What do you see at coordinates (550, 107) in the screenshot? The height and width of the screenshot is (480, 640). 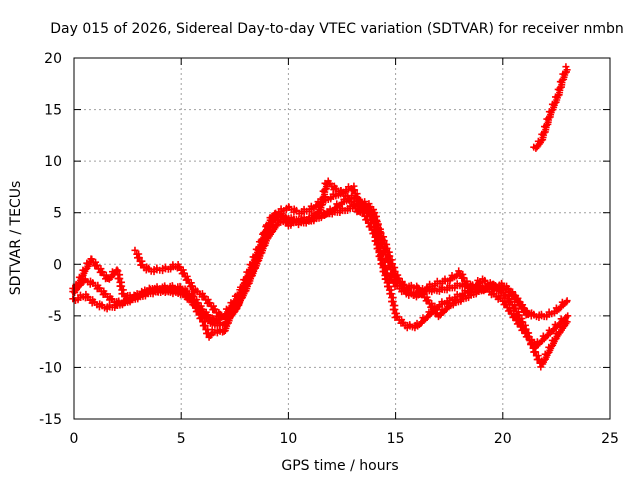 I see `series-track-e` at bounding box center [550, 107].